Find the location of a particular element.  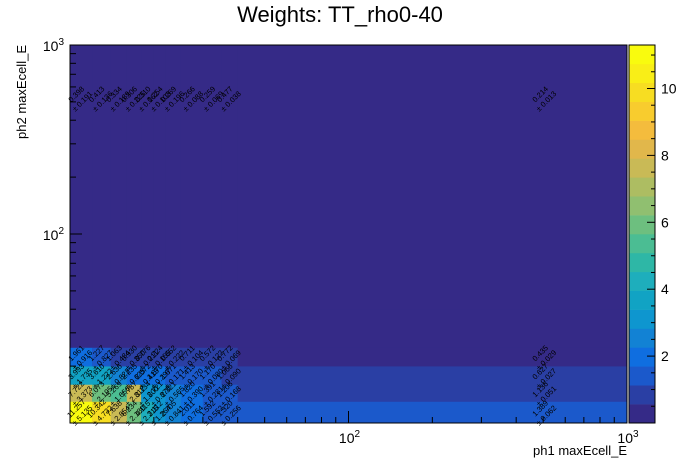

color-scale-tick-label: 6 is located at coordinates (665, 222).